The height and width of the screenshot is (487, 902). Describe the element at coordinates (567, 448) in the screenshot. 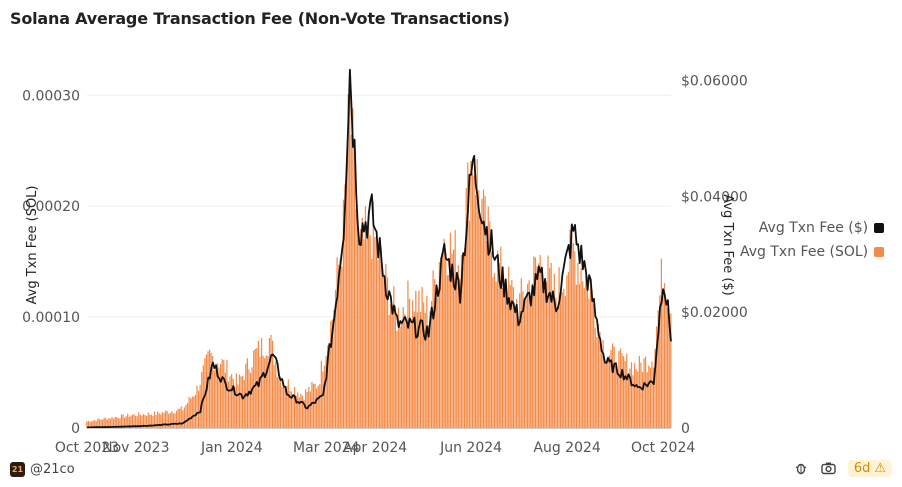

I see `x-tick-label: Aug 2024` at that location.